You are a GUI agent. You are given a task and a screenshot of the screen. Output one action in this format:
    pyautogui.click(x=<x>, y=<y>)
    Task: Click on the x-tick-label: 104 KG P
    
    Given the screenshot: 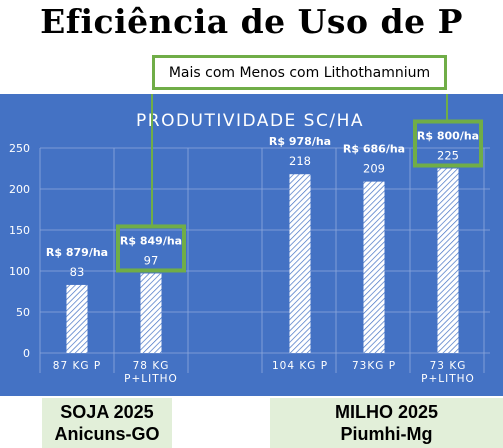 What is the action you would take?
    pyautogui.click(x=300, y=366)
    